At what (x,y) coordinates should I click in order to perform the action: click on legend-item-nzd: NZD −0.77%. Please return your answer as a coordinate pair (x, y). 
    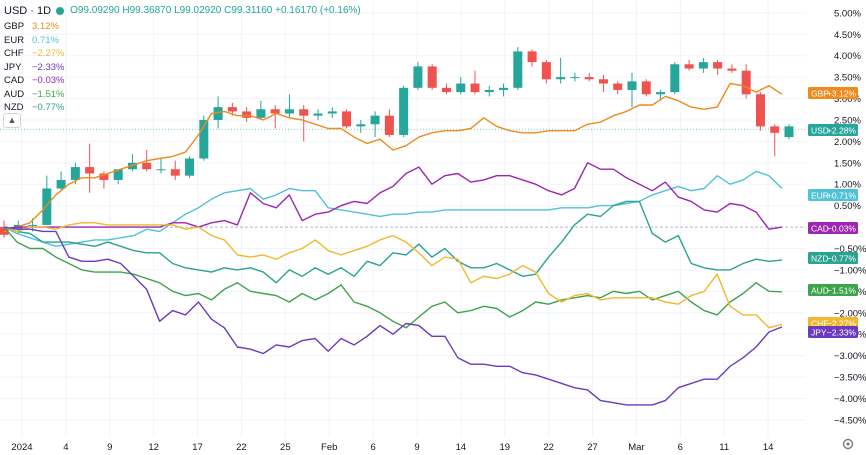
    Looking at the image, I should click on (34, 108).